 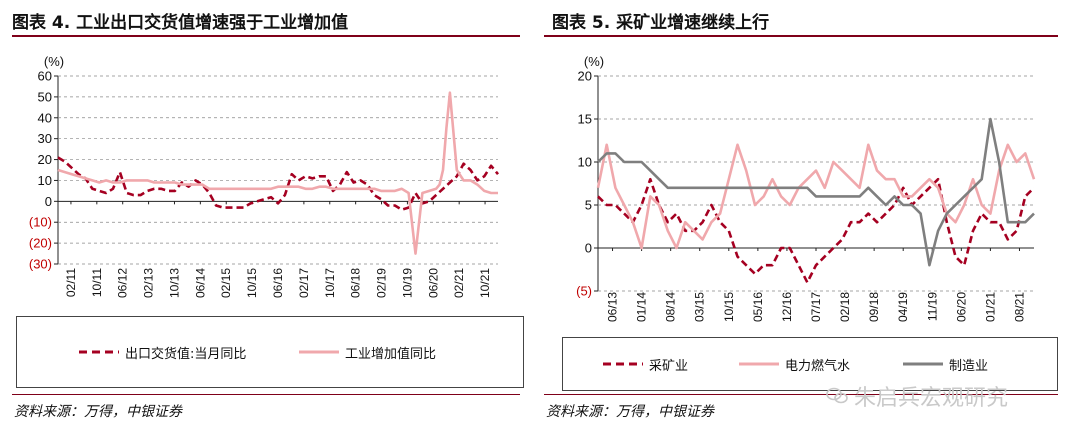 I want to click on left-xtick-label: 02/17, so click(x=304, y=283).